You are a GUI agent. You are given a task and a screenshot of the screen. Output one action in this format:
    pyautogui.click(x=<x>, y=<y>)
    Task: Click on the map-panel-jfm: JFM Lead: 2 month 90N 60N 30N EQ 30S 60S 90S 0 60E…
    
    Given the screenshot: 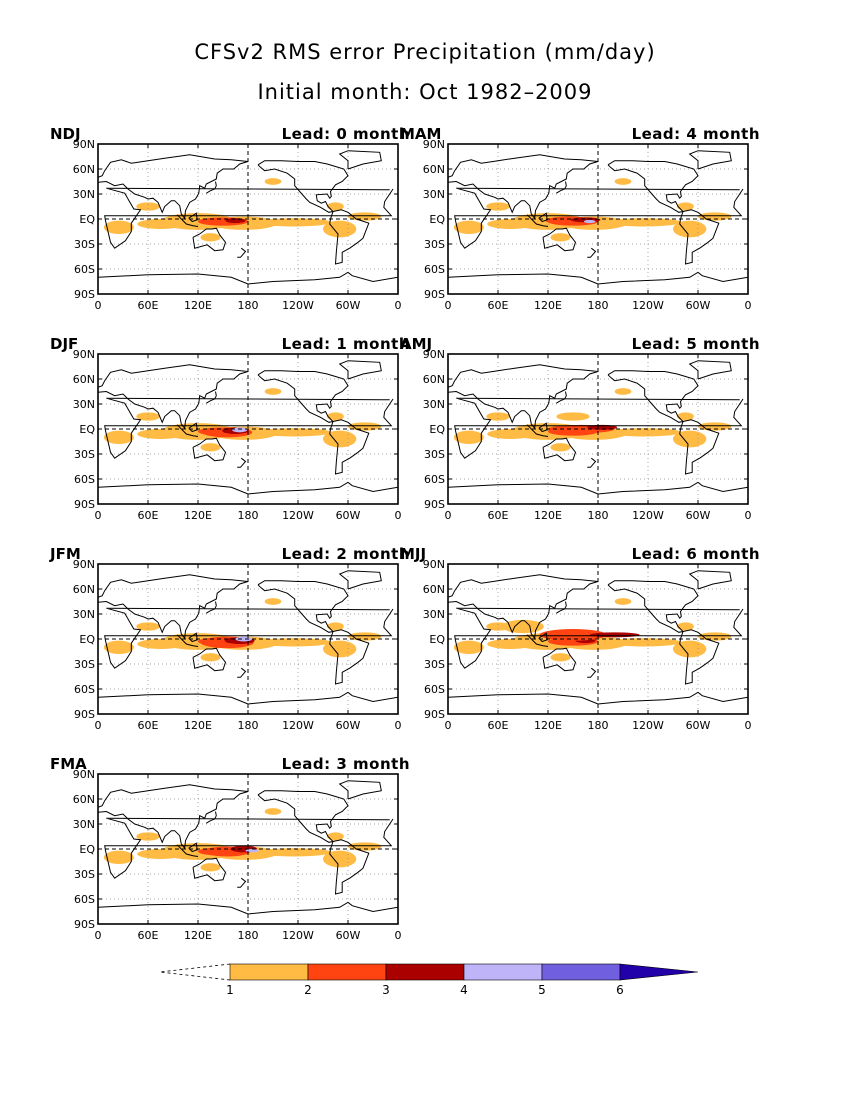 What is the action you would take?
    pyautogui.click(x=230, y=645)
    